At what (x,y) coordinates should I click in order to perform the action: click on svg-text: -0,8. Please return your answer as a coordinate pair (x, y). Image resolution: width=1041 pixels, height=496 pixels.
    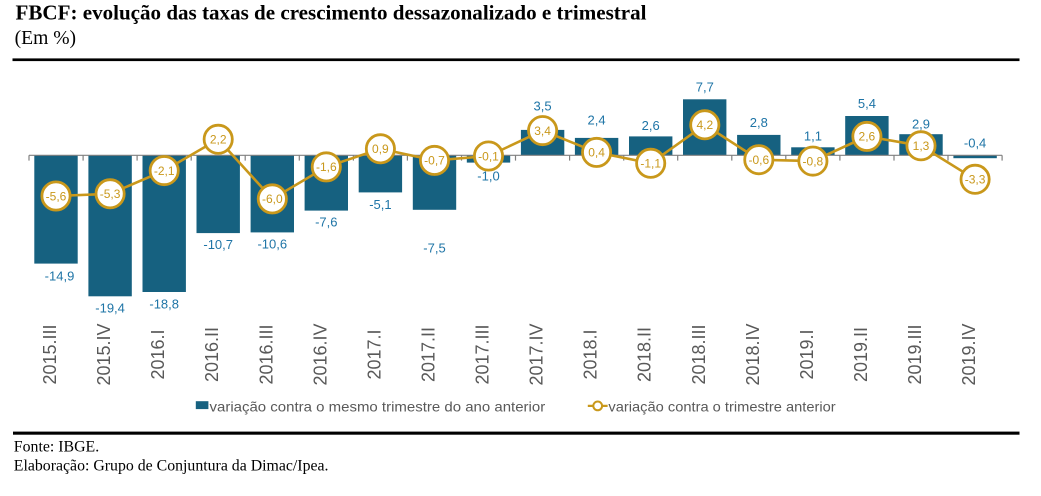
    Looking at the image, I should click on (813, 161).